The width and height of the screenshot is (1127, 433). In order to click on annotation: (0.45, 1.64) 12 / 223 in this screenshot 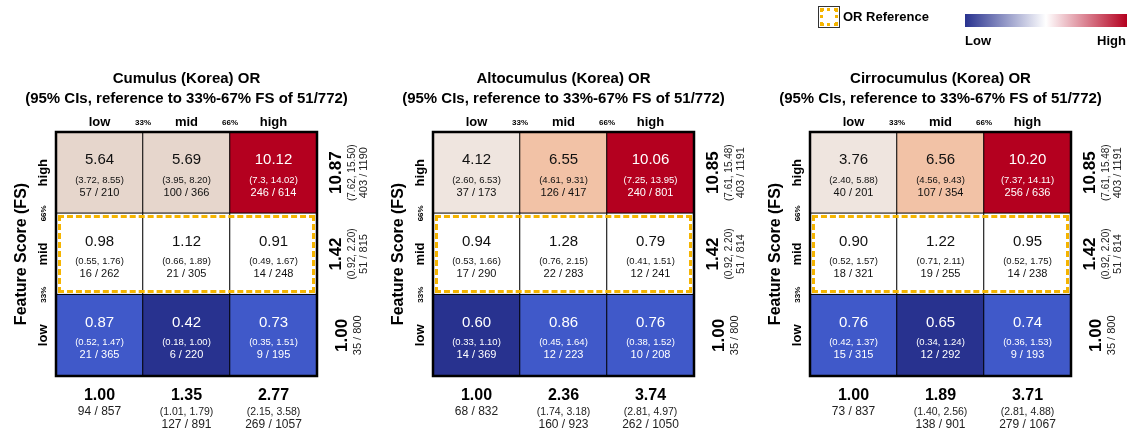, I will do `click(563, 349)`.